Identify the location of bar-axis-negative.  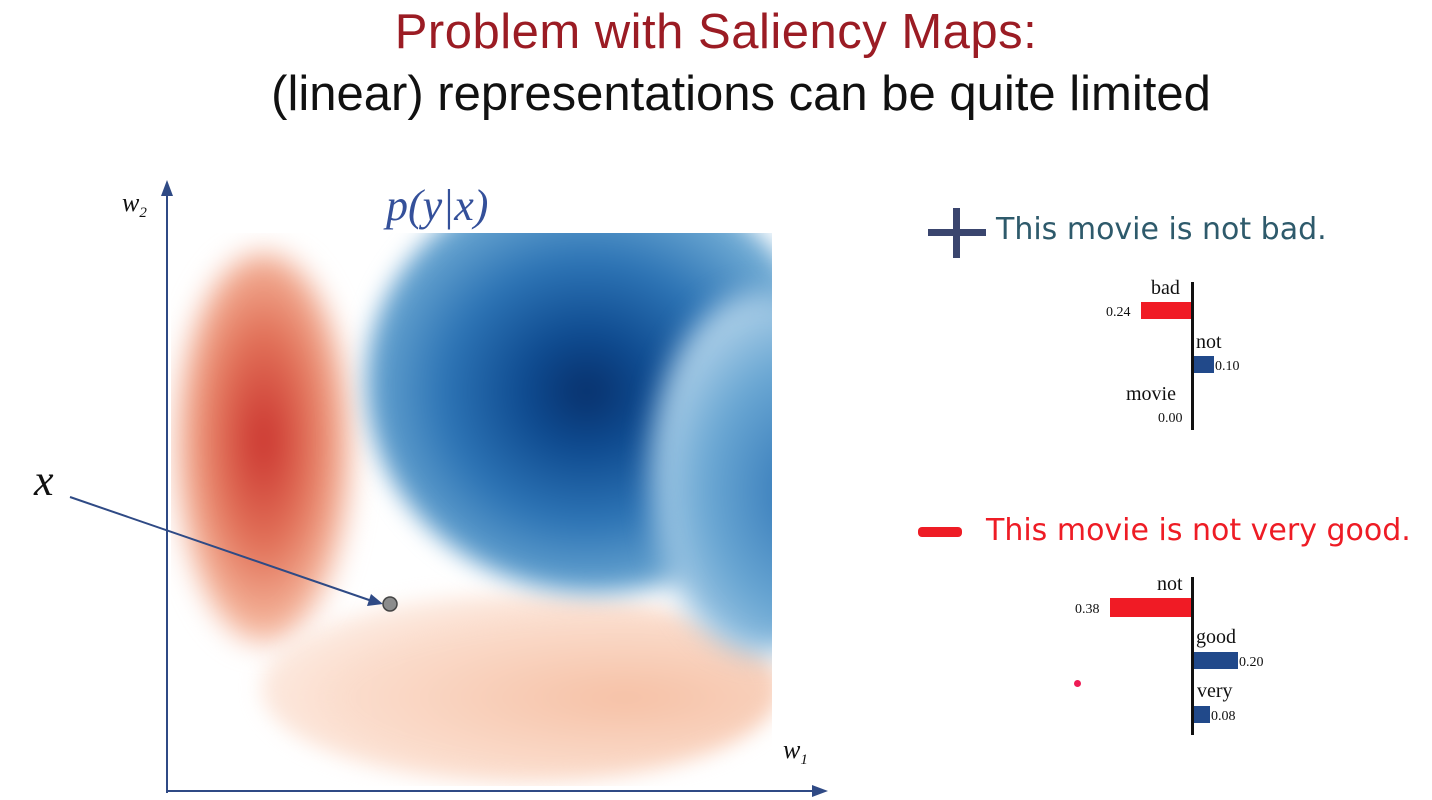
(1192, 656).